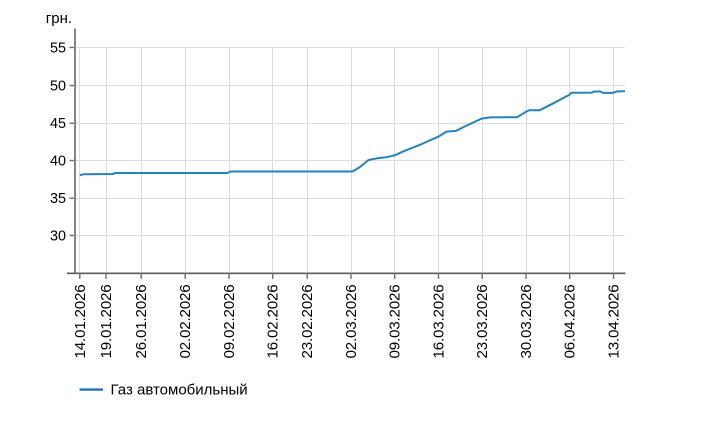 Image resolution: width=704 pixels, height=433 pixels. I want to click on svg-text: 30.03.2026, so click(526, 322).